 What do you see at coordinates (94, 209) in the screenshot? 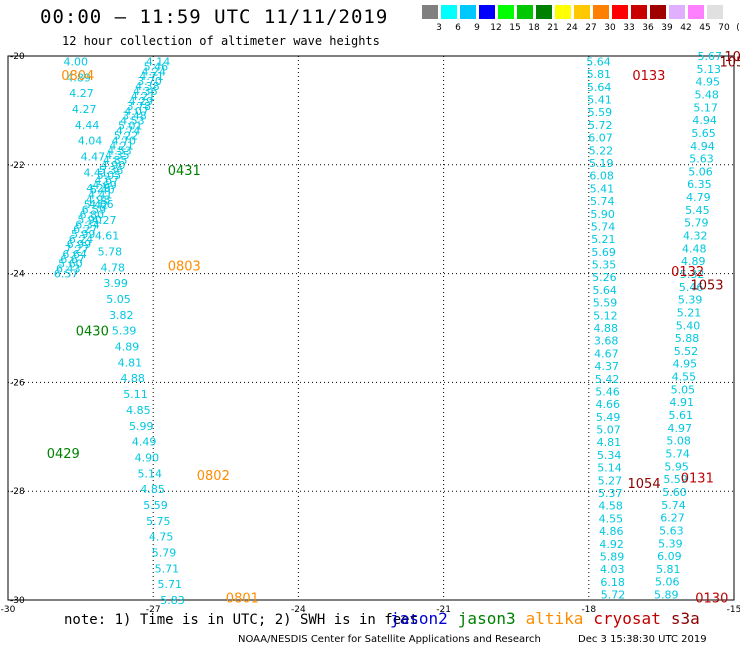
I see `wave-height-value: 6.59` at bounding box center [94, 209].